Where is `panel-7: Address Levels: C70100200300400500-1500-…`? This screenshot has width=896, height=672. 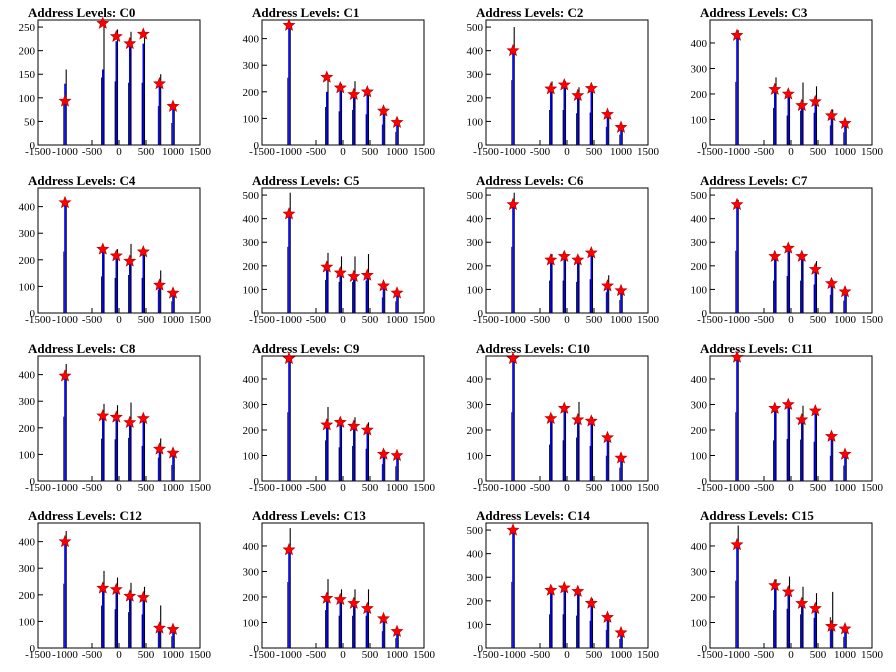 panel-7: Address Levels: C70100200300400500-1500-… is located at coordinates (787, 249).